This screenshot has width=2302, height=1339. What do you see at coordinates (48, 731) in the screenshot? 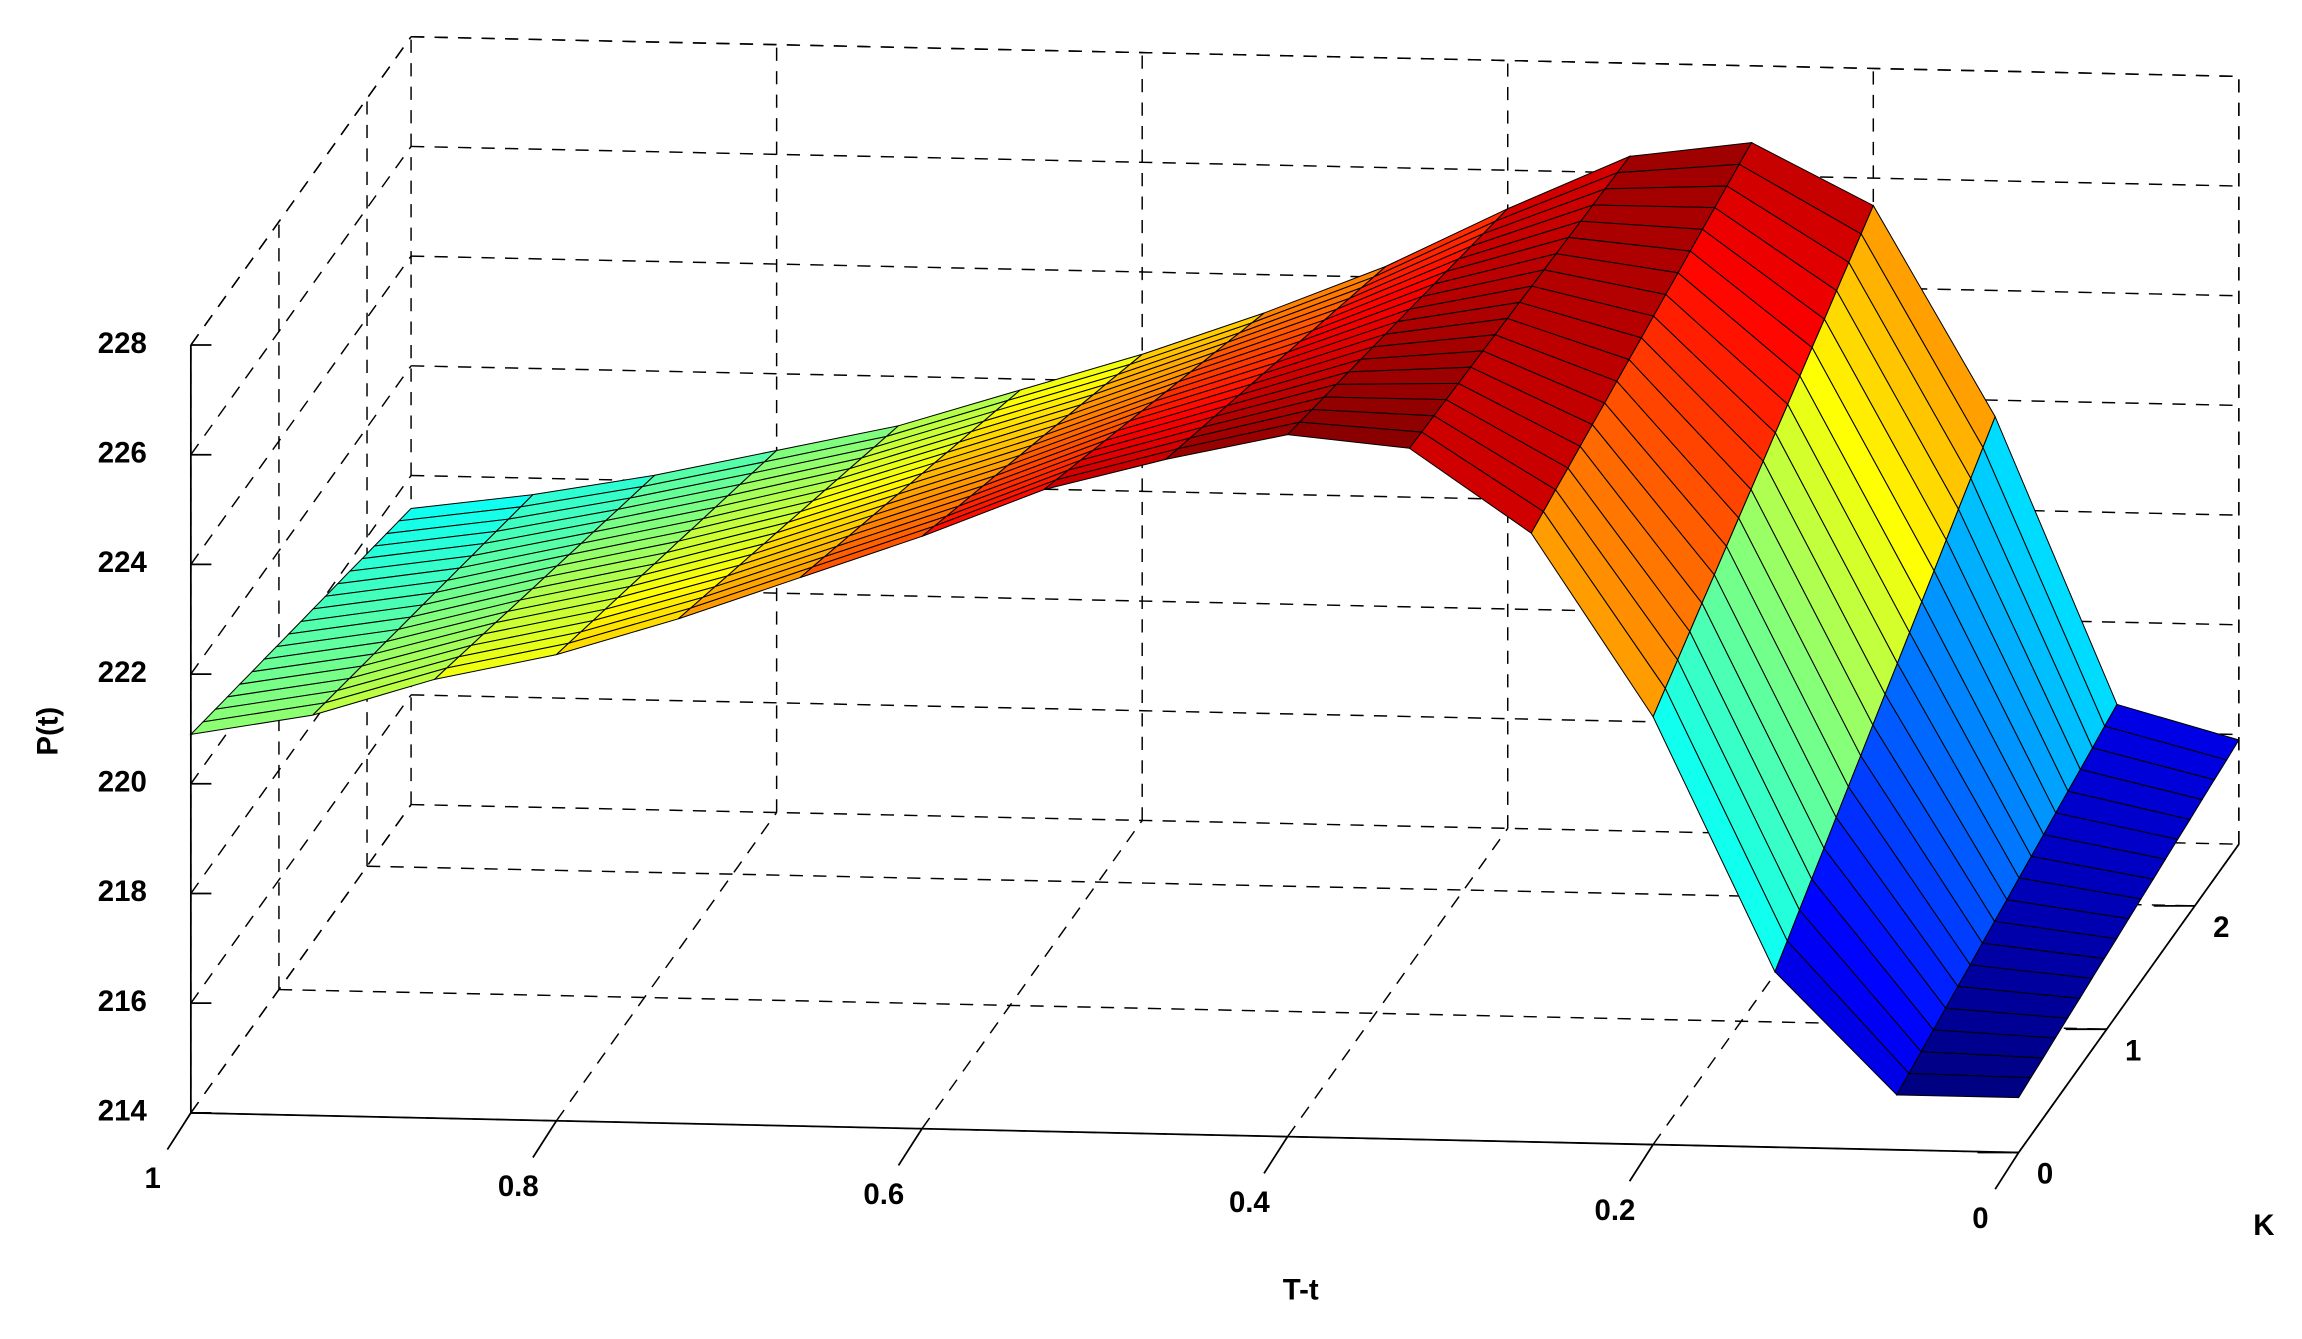
I see `z-axis-label: P(t)` at bounding box center [48, 731].